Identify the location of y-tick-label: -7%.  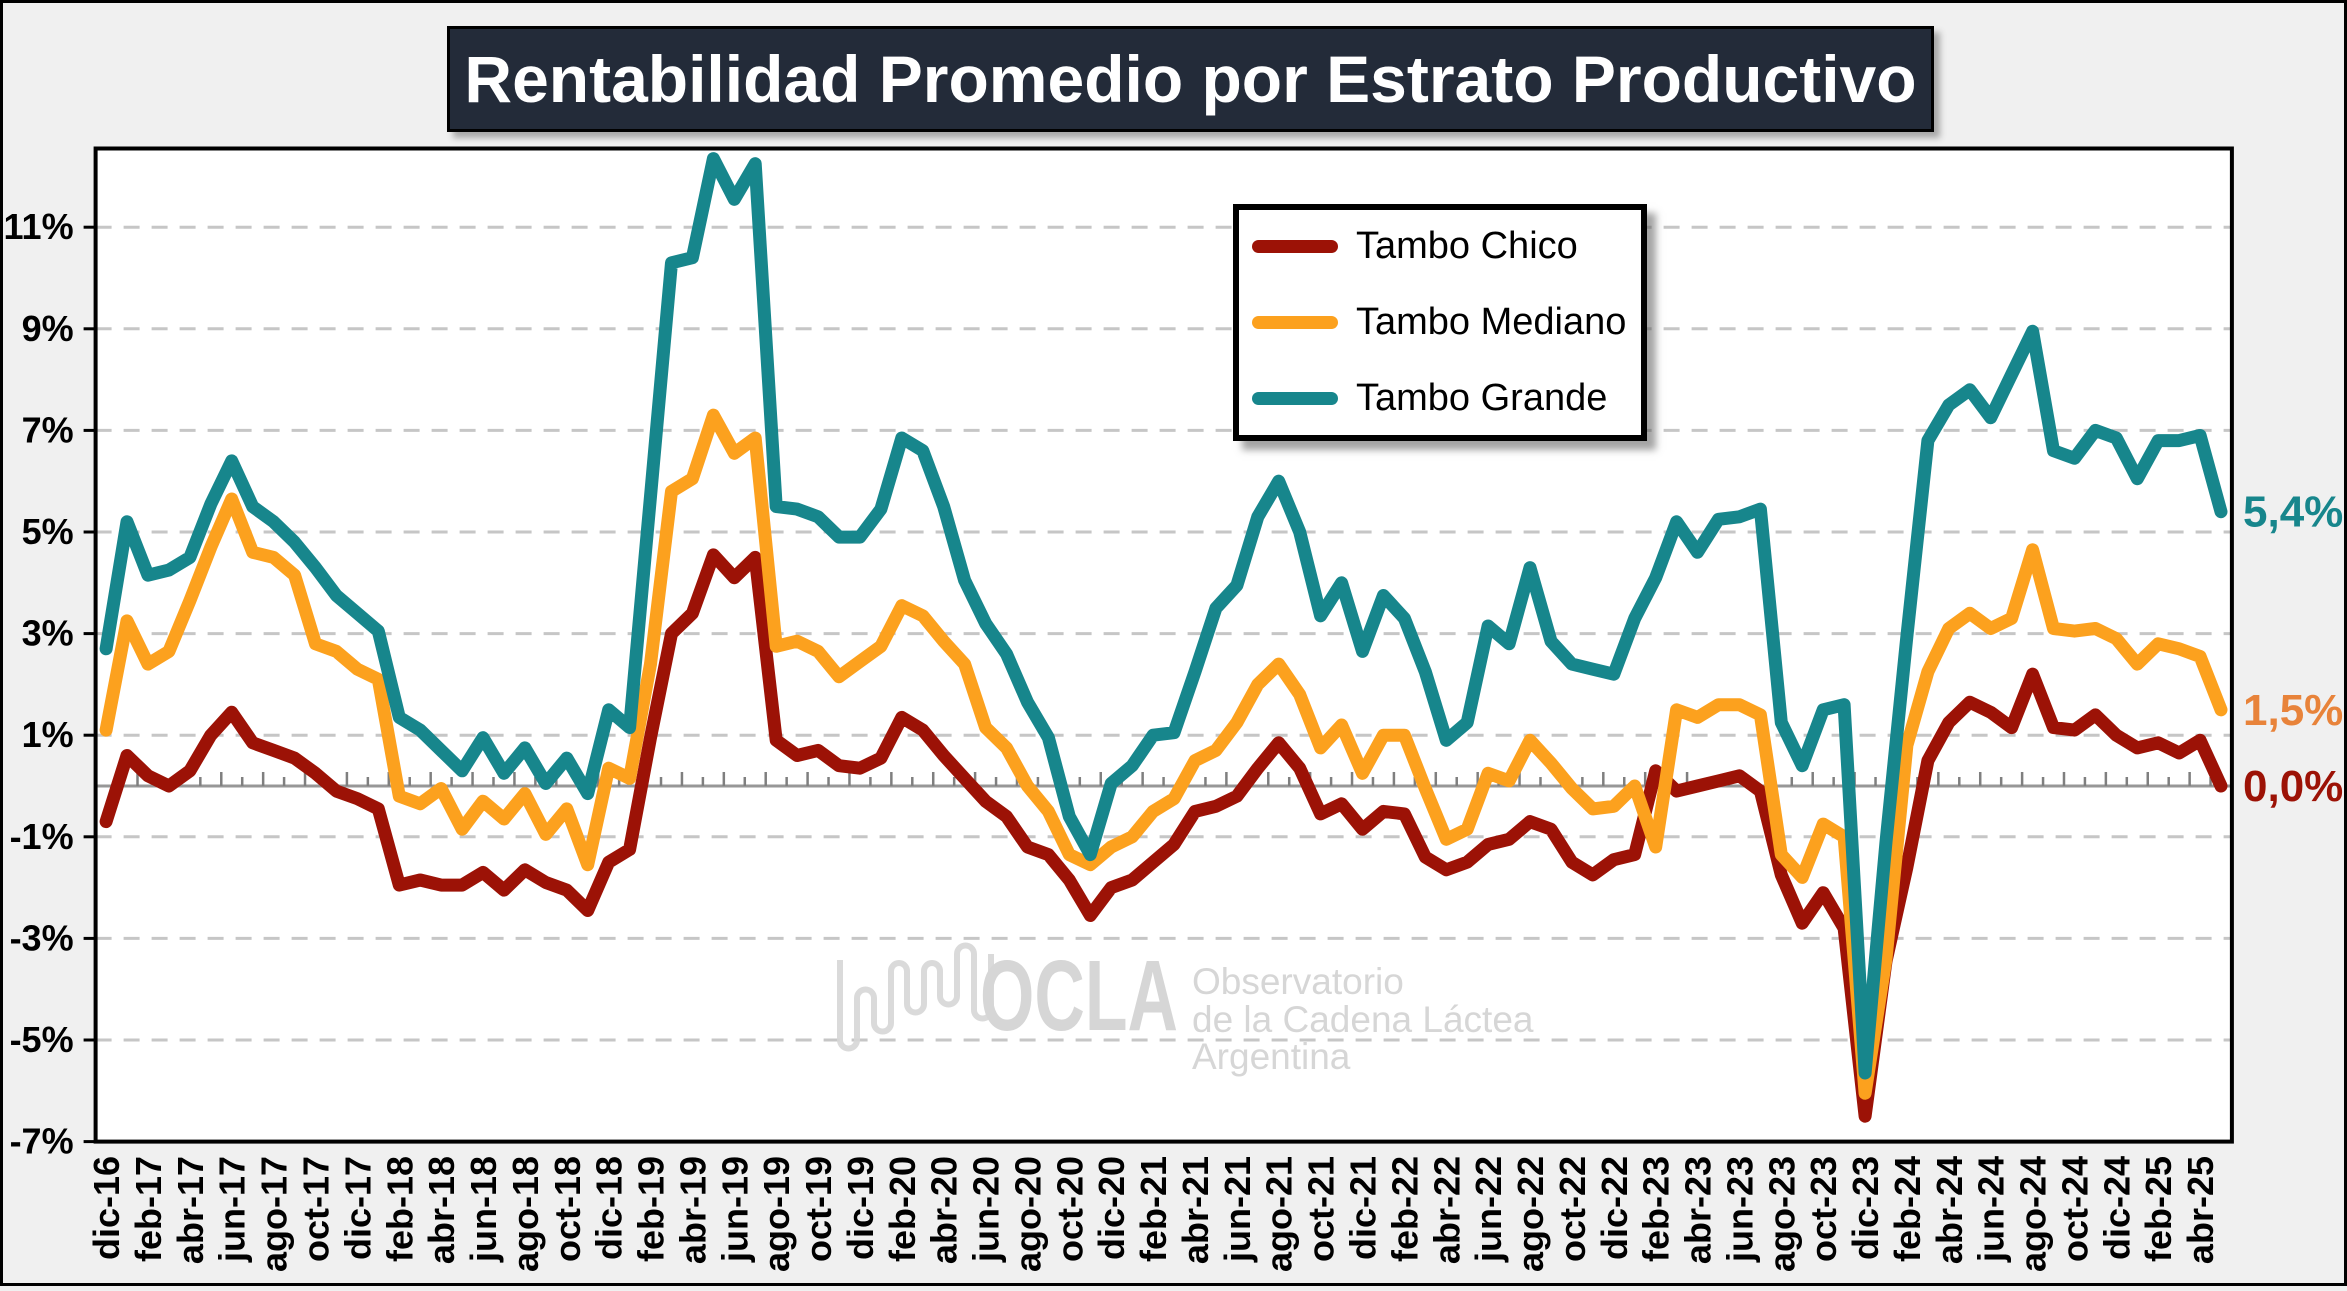
(42, 1141).